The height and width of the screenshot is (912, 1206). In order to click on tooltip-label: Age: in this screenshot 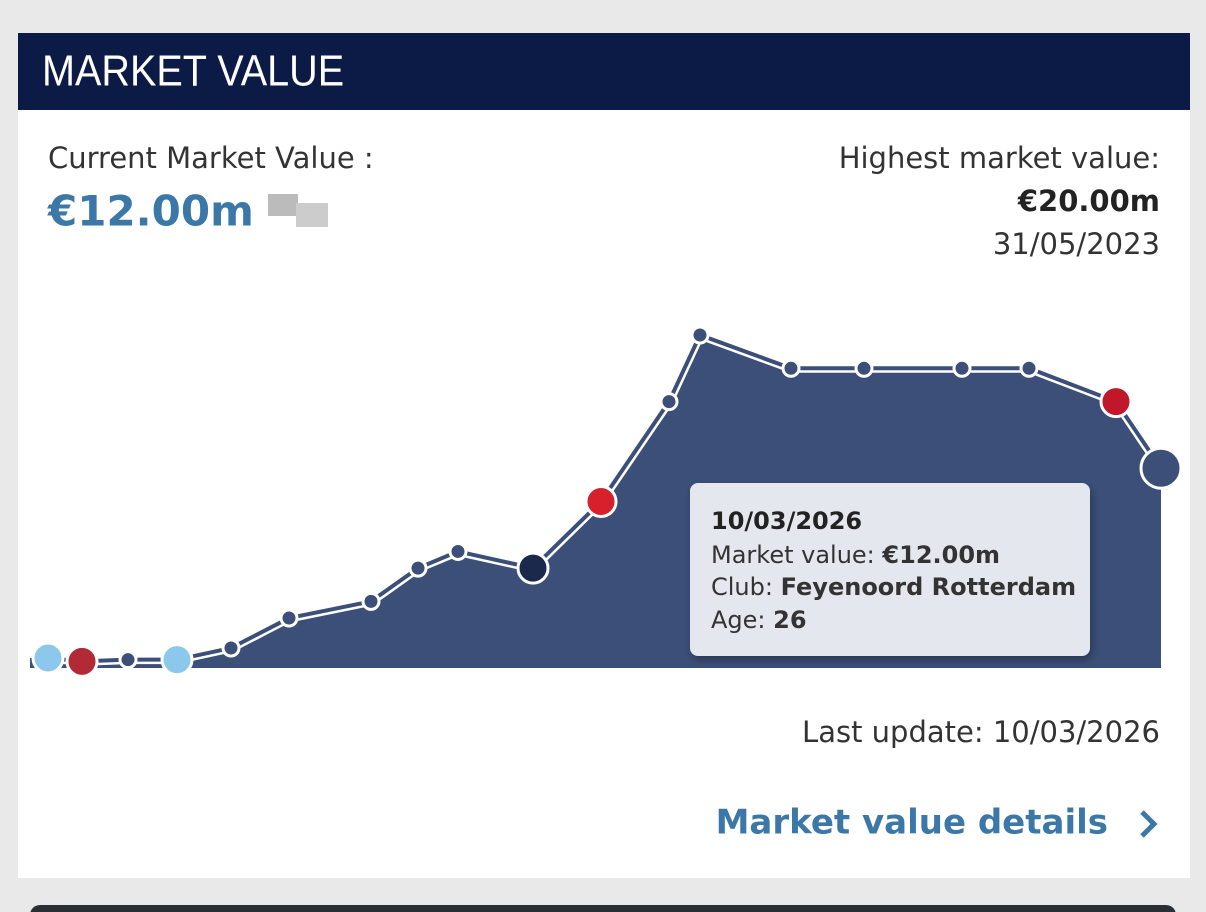, I will do `click(738, 620)`.